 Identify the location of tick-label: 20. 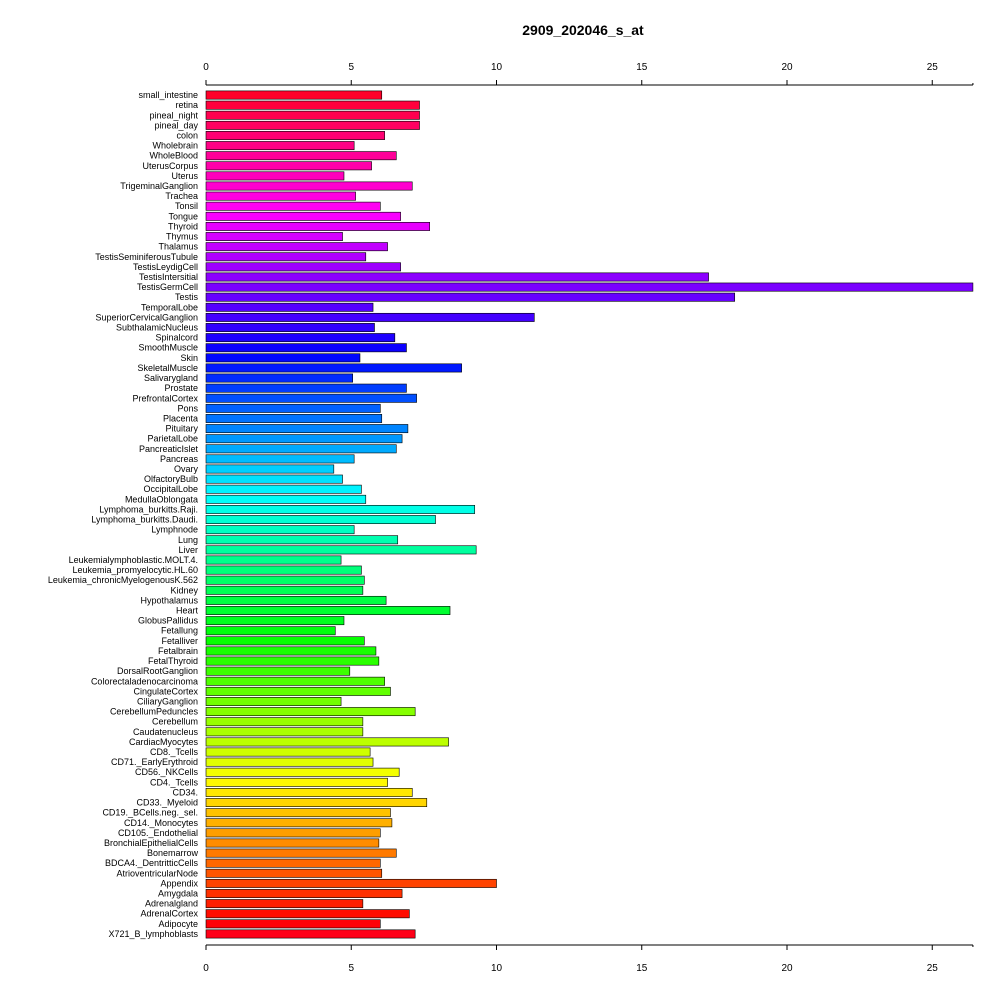
(787, 67).